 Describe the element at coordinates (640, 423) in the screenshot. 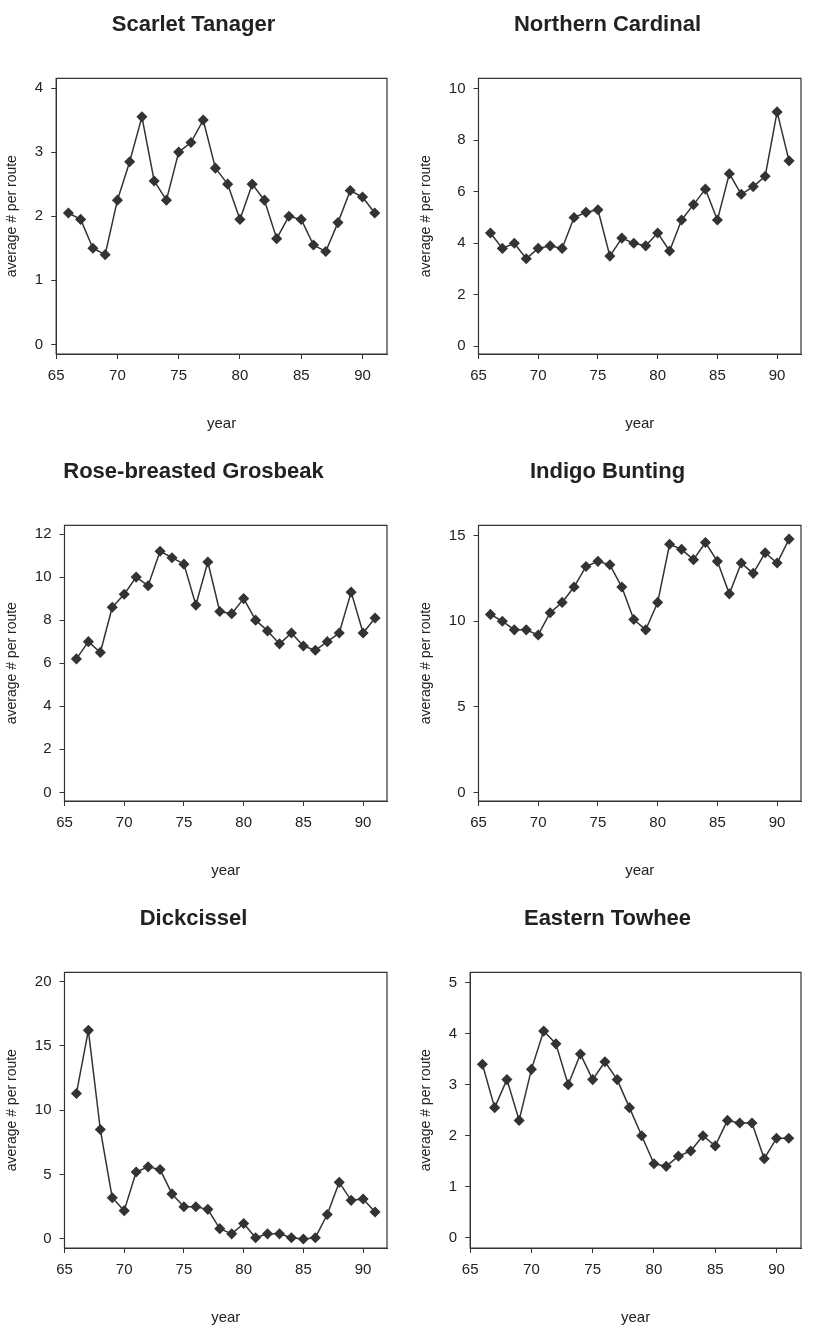

I see `x-axis-title: year` at that location.